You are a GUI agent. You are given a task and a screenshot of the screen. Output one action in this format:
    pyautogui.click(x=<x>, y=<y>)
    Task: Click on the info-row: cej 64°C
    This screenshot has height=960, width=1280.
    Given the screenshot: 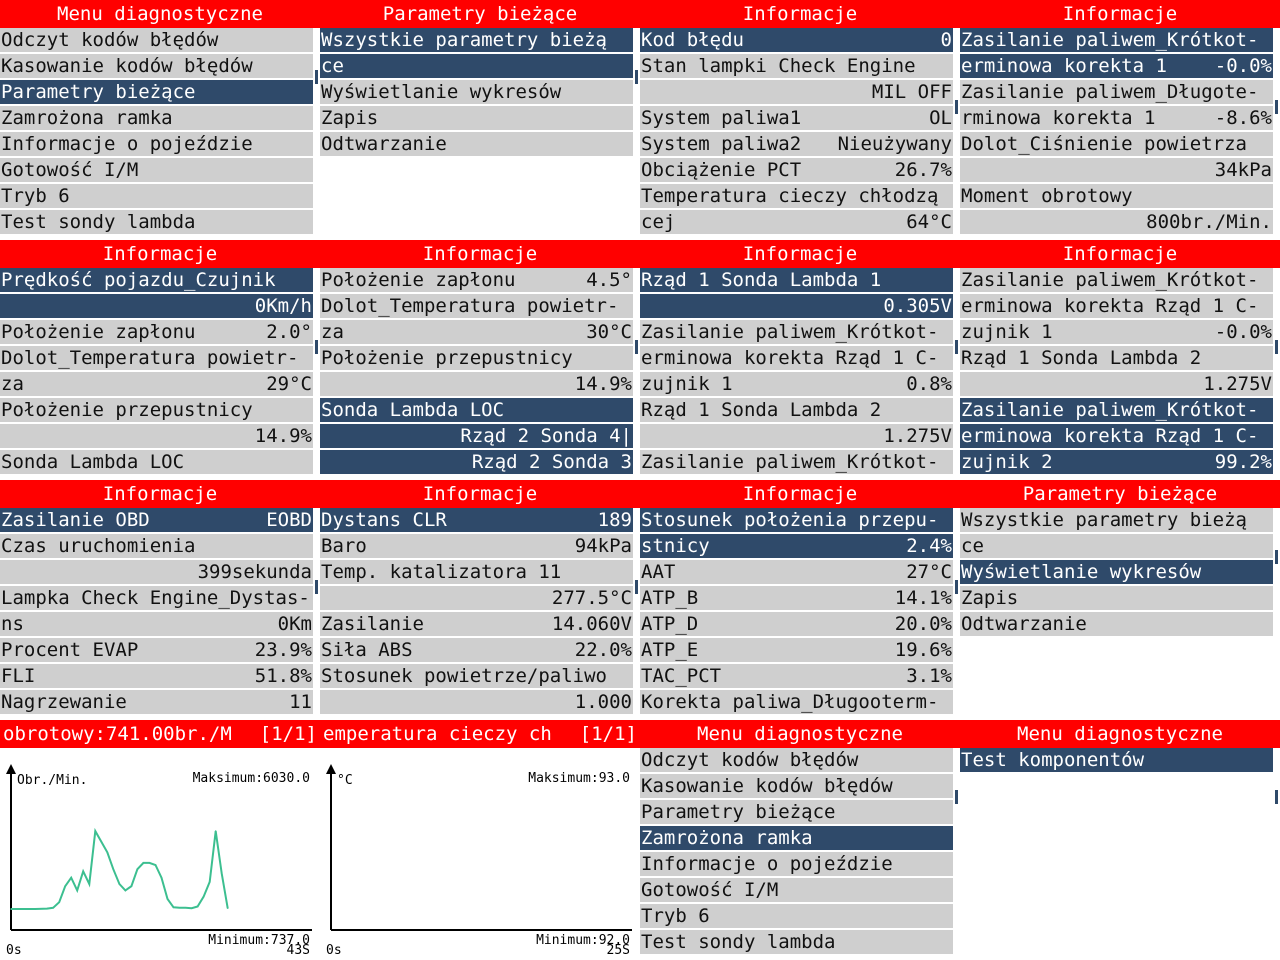 What is the action you would take?
    pyautogui.click(x=796, y=222)
    